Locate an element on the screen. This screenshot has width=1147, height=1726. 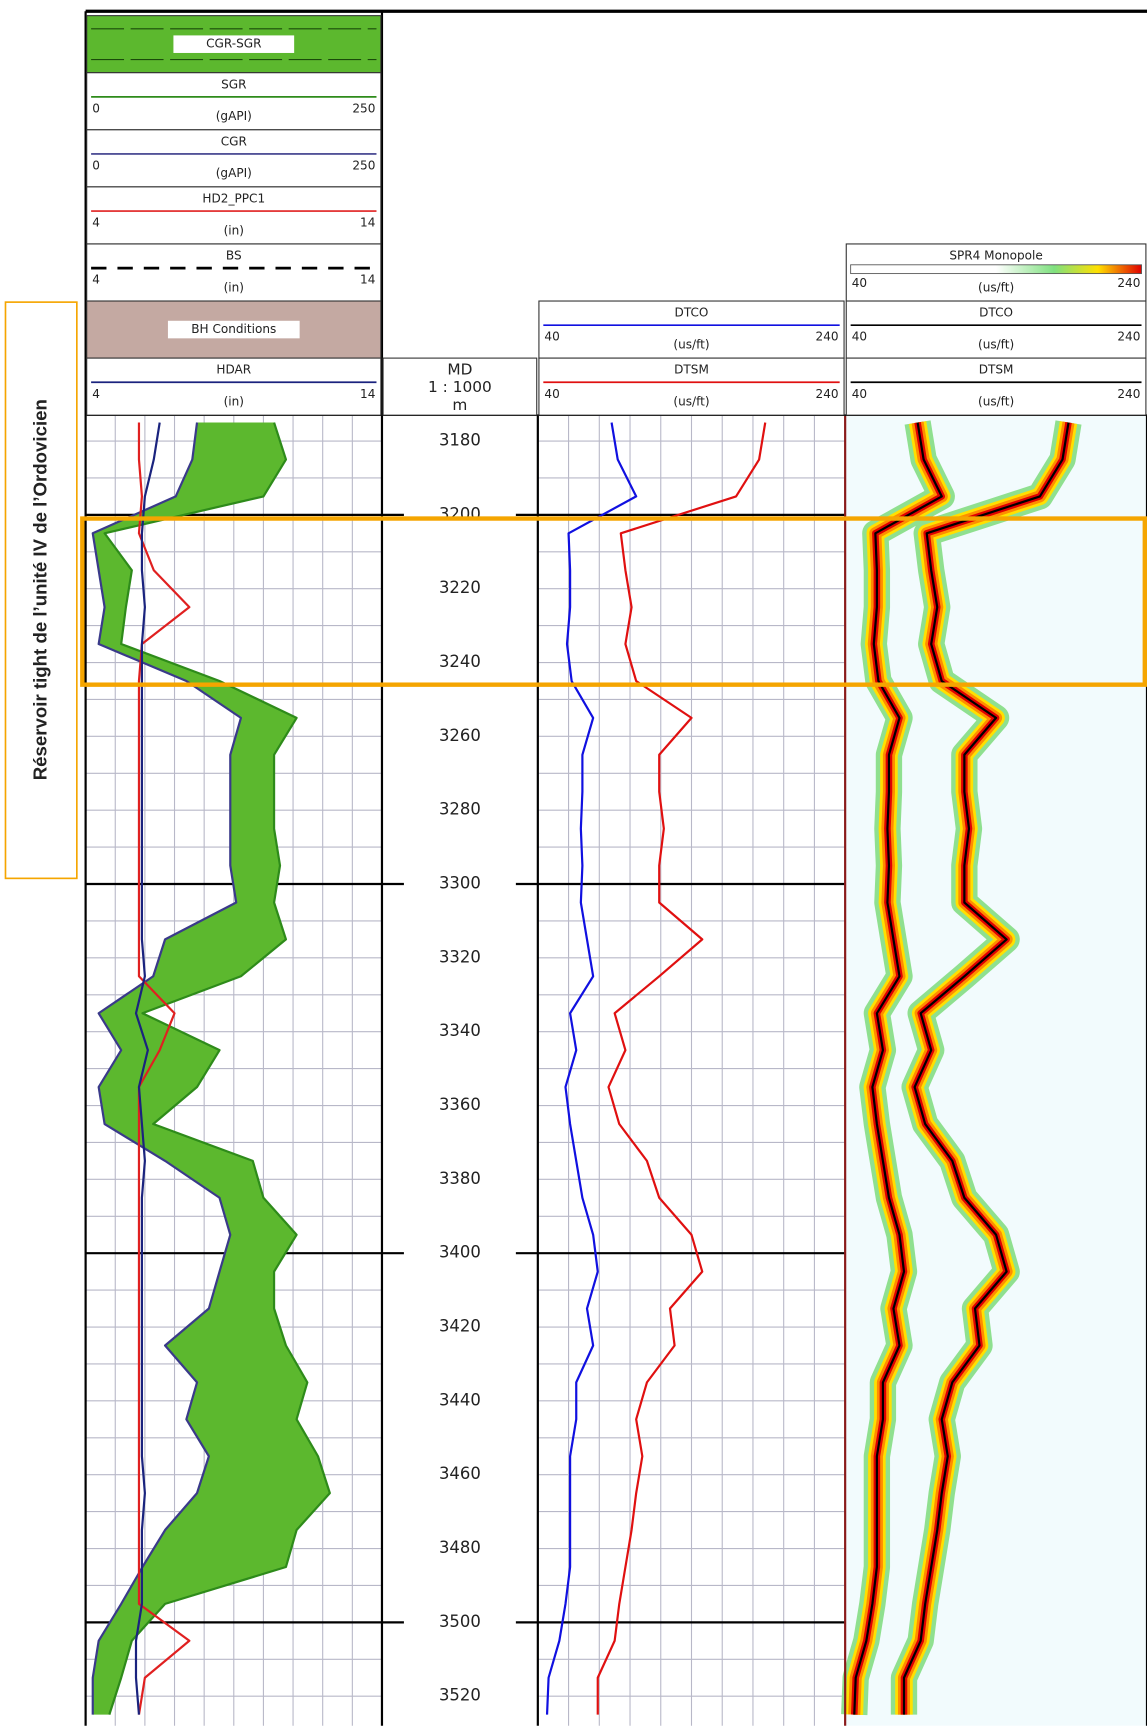
depth-label: 3220 is located at coordinates (460, 587).